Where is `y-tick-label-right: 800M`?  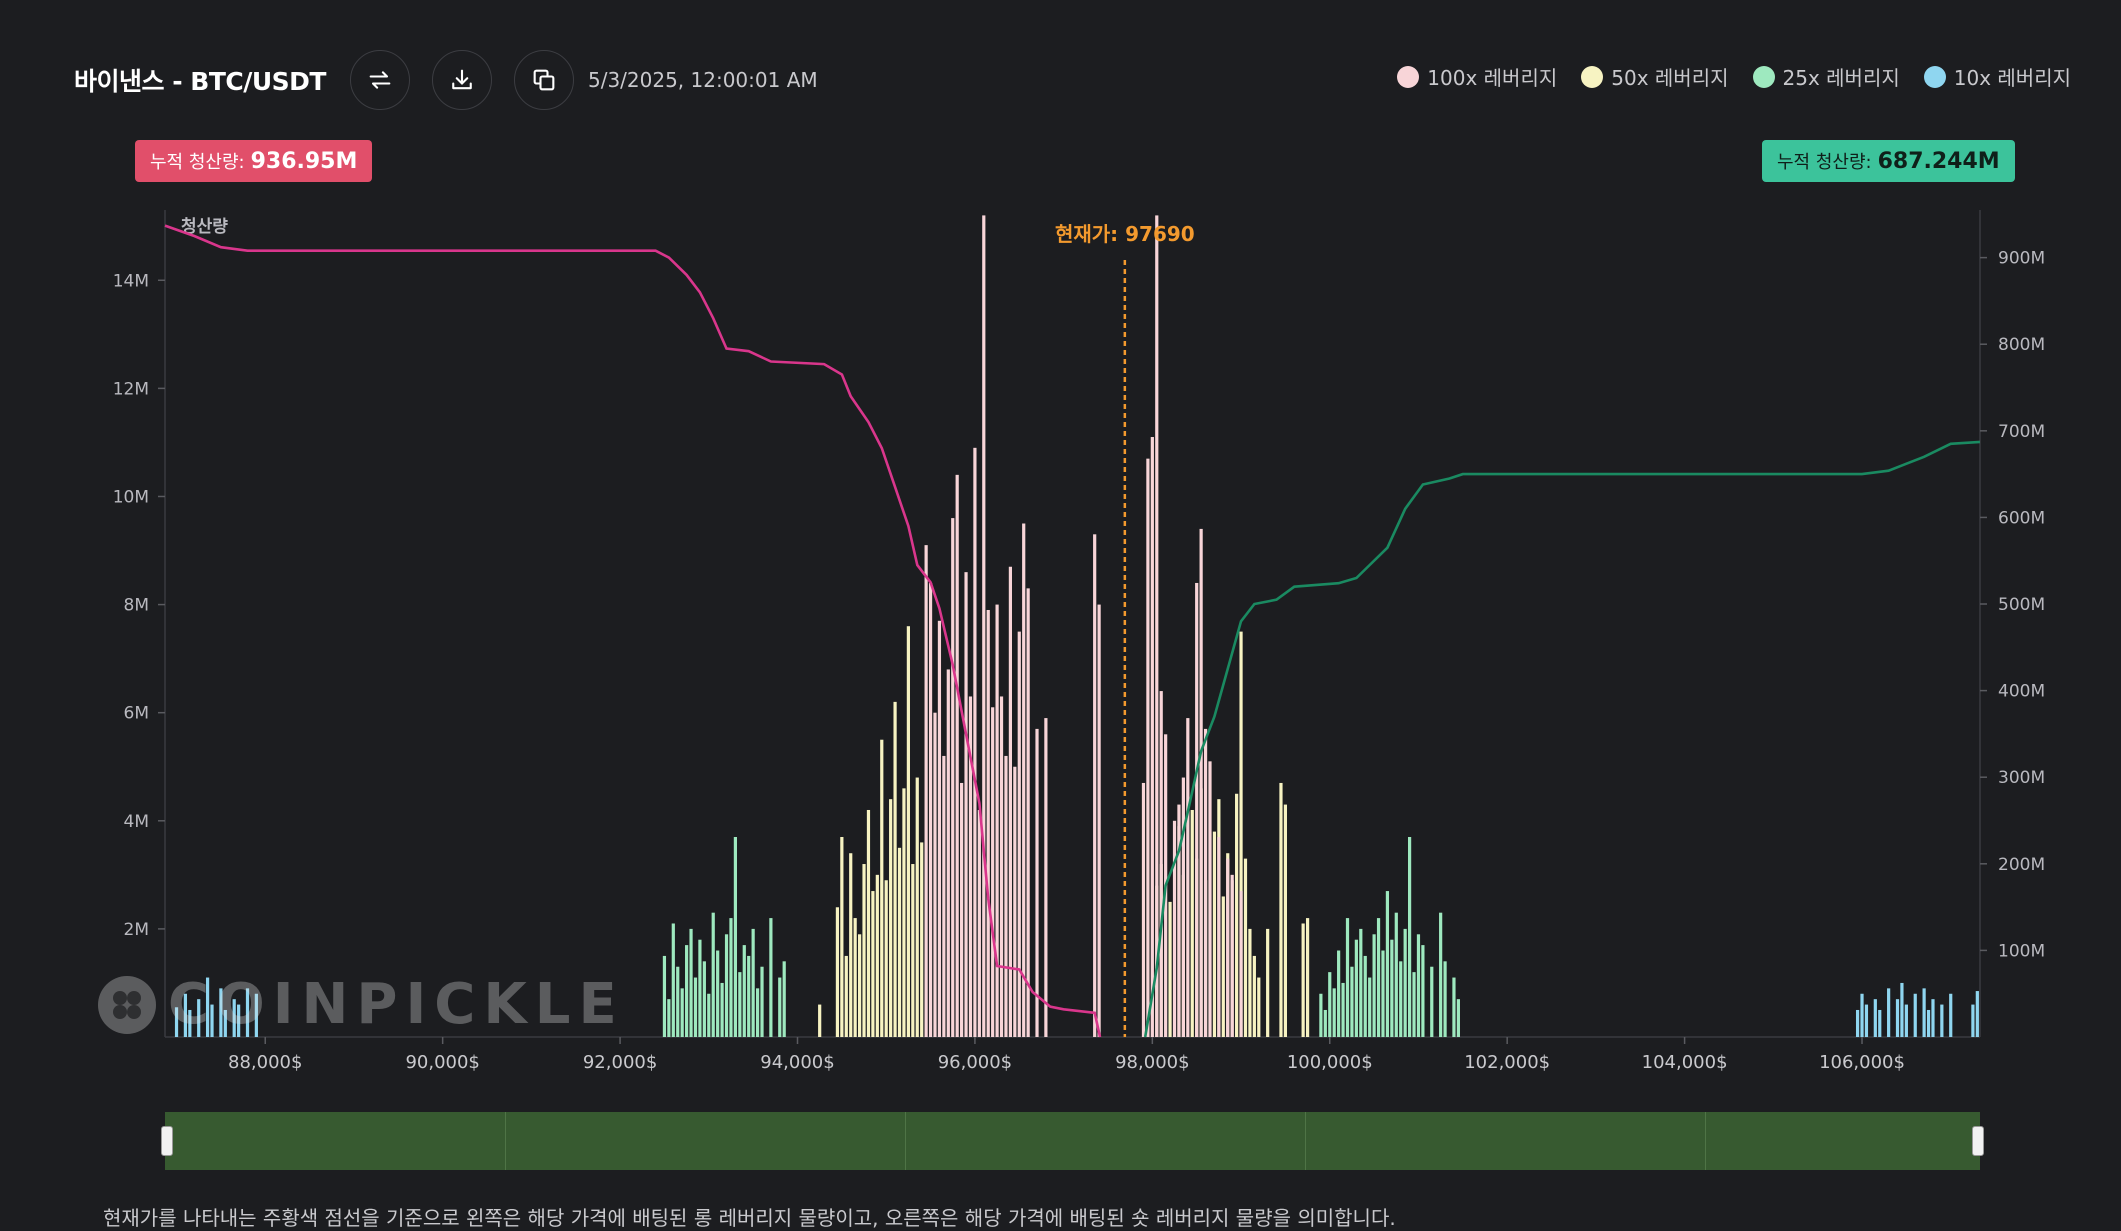 y-tick-label-right: 800M is located at coordinates (2021, 345).